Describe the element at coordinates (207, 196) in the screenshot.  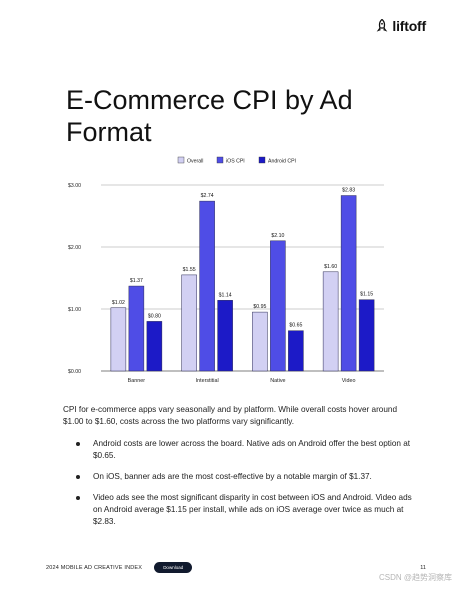
I see `bar-value-label: $2.74` at that location.